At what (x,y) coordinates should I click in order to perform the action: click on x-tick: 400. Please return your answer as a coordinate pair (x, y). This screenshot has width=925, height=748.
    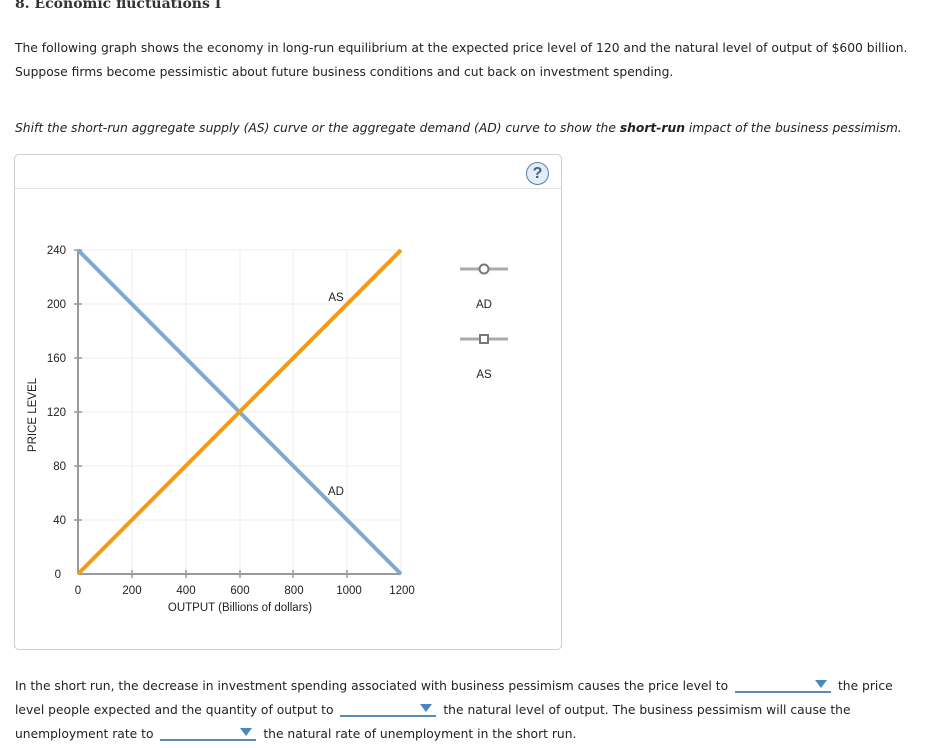
    Looking at the image, I should click on (185, 591).